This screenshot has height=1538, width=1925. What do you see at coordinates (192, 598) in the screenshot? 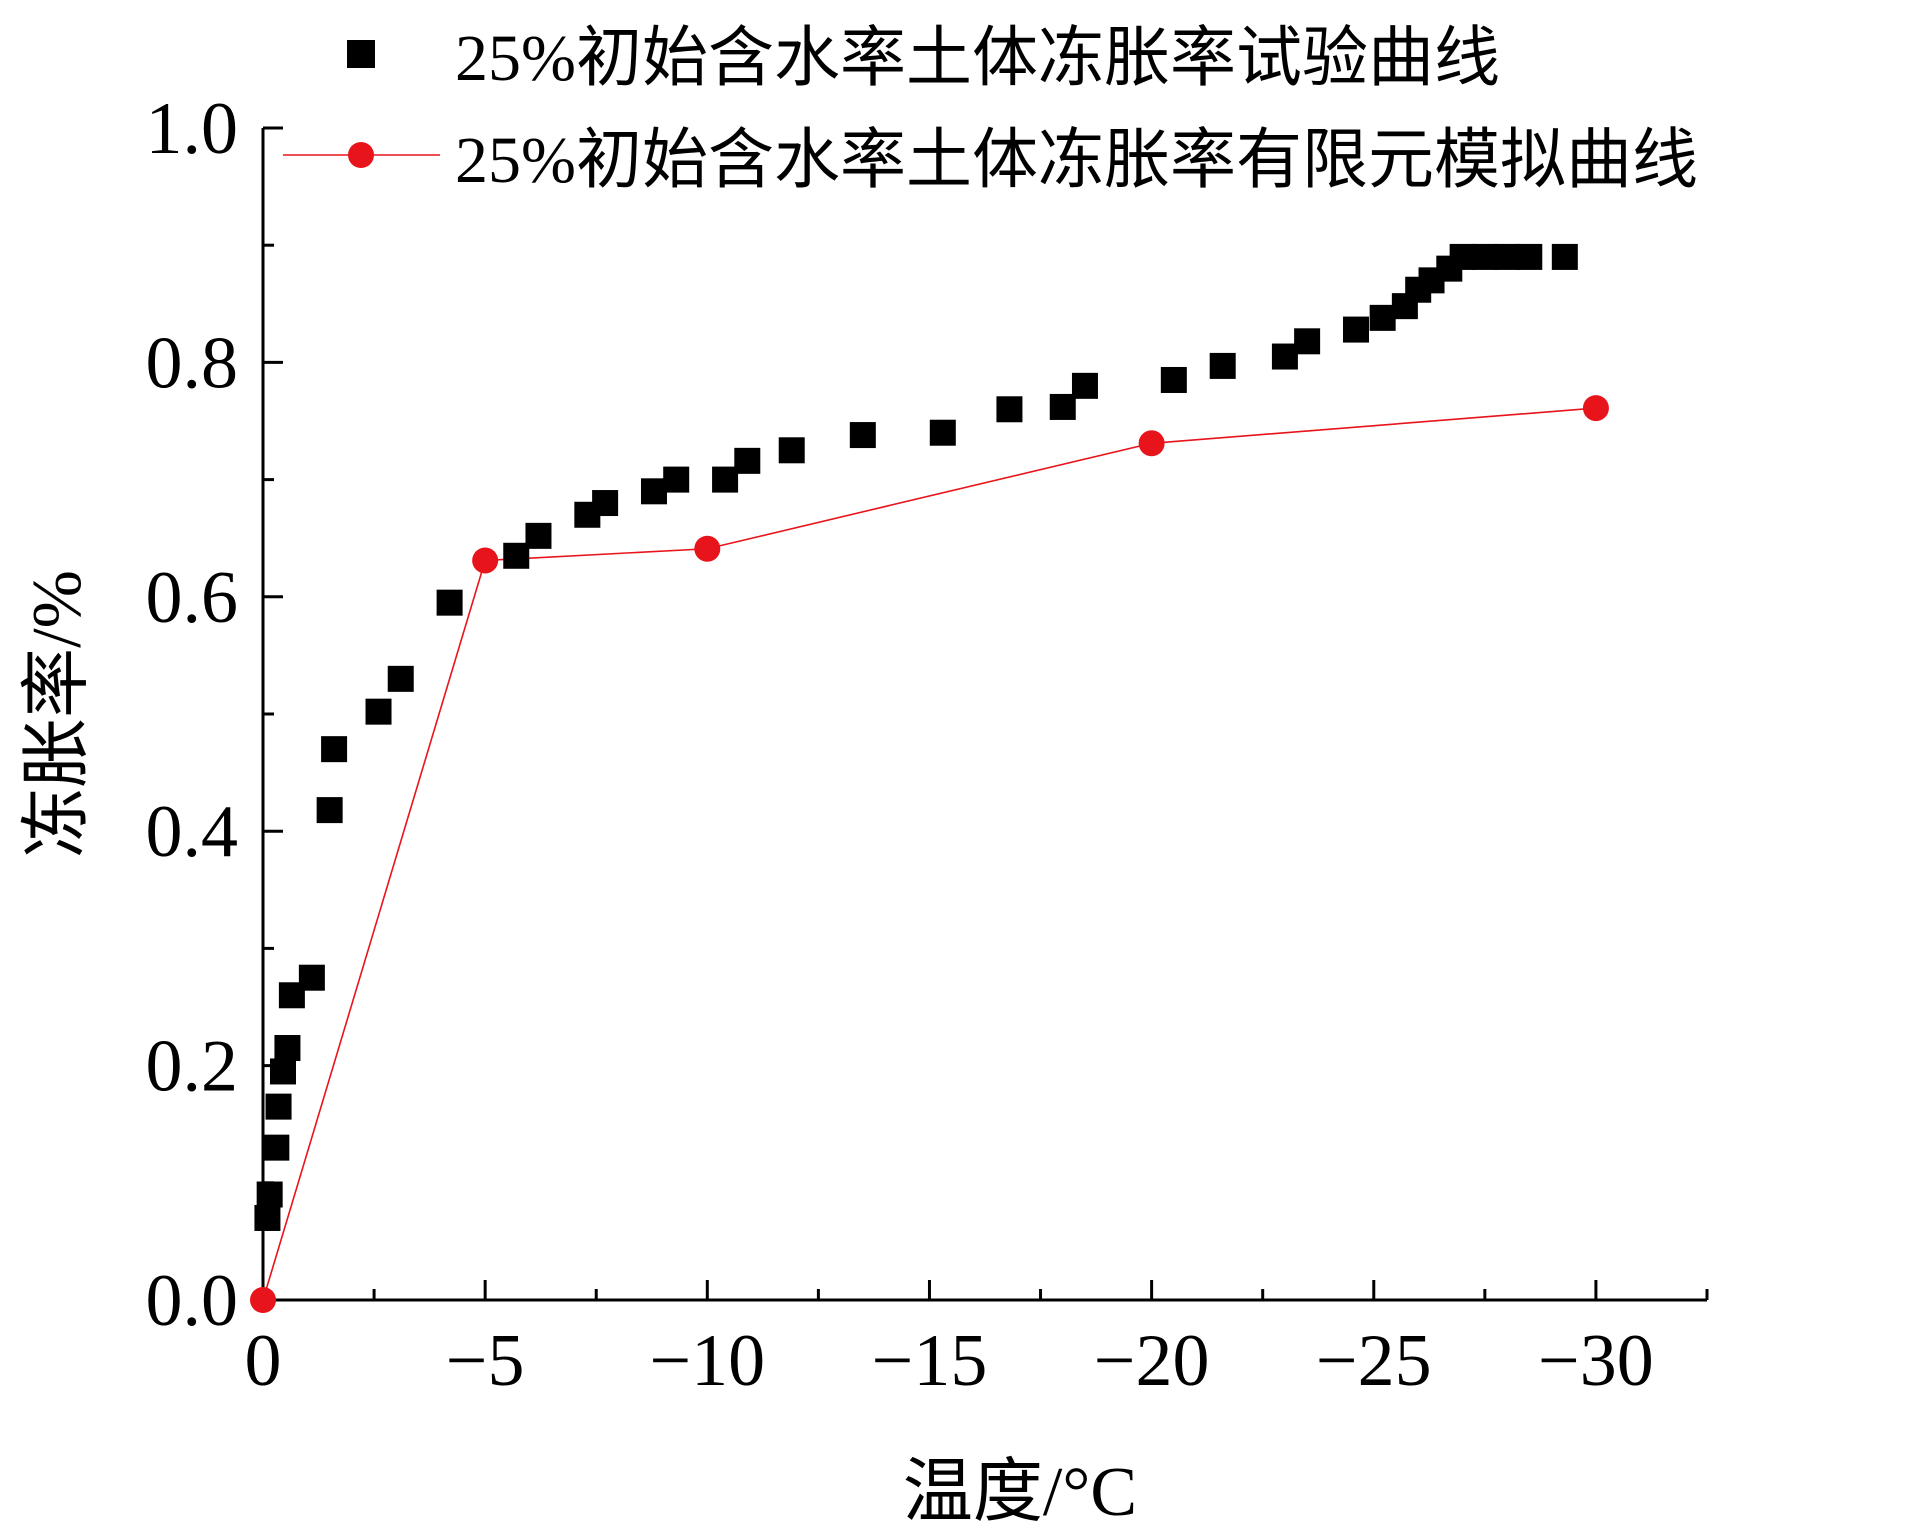
I see `y-tick-label: 0.6` at bounding box center [192, 598].